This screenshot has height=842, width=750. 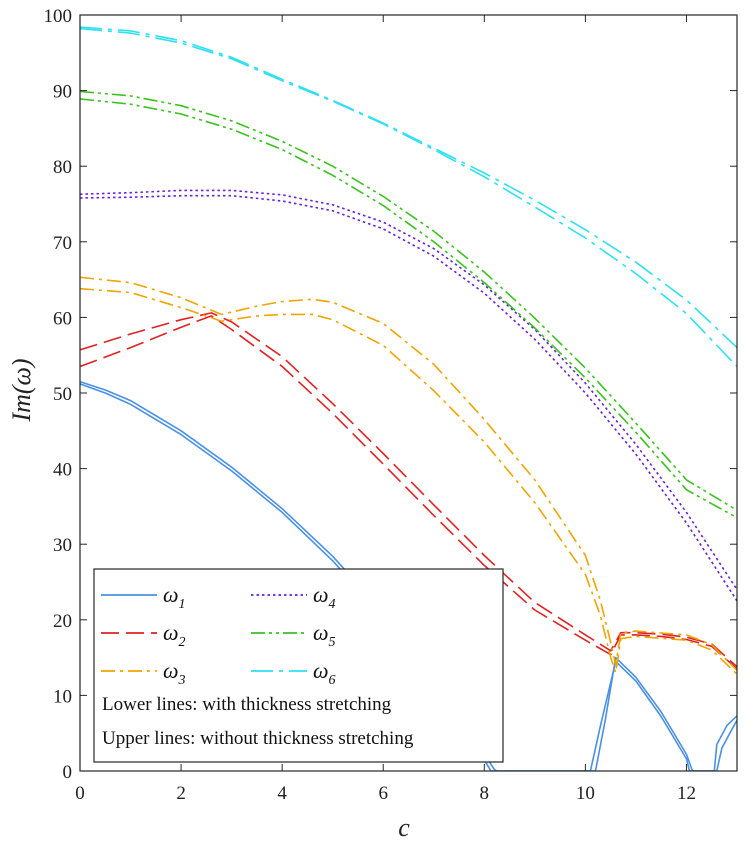 I want to click on x-tick-label: 2, so click(x=181, y=793).